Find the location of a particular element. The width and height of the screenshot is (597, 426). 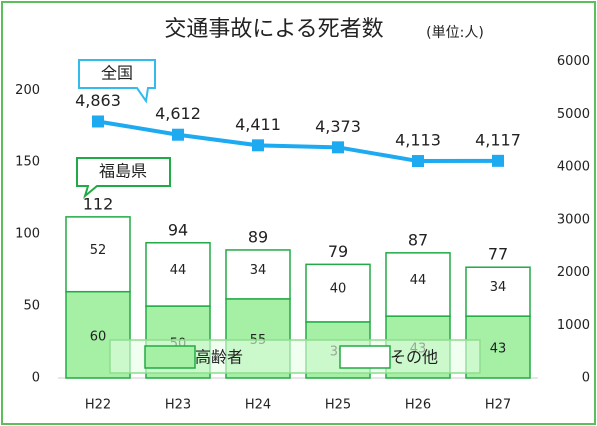

bar-label: 52 is located at coordinates (98, 250).